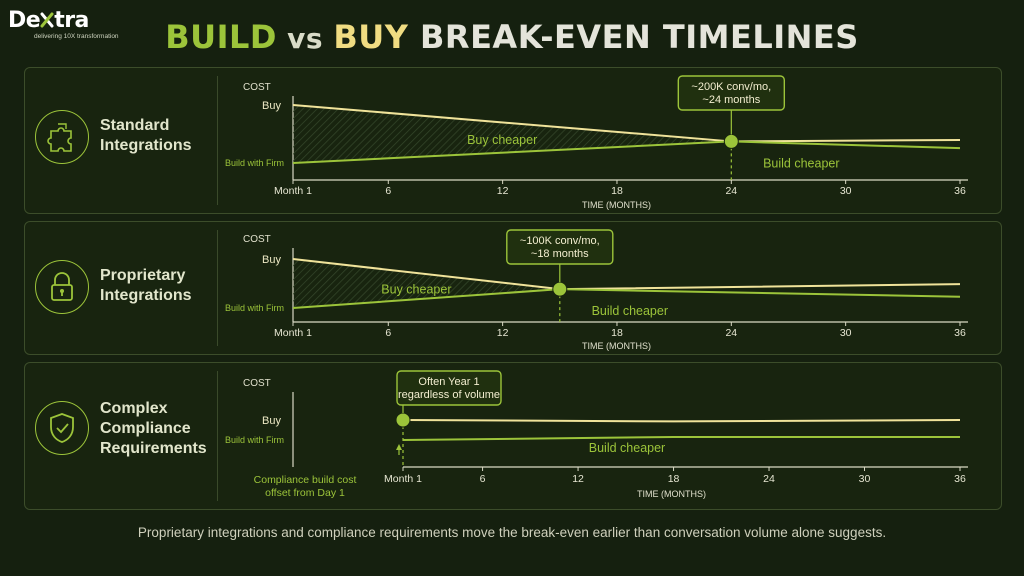 The width and height of the screenshot is (1024, 576). I want to click on buy-line, so click(681, 421).